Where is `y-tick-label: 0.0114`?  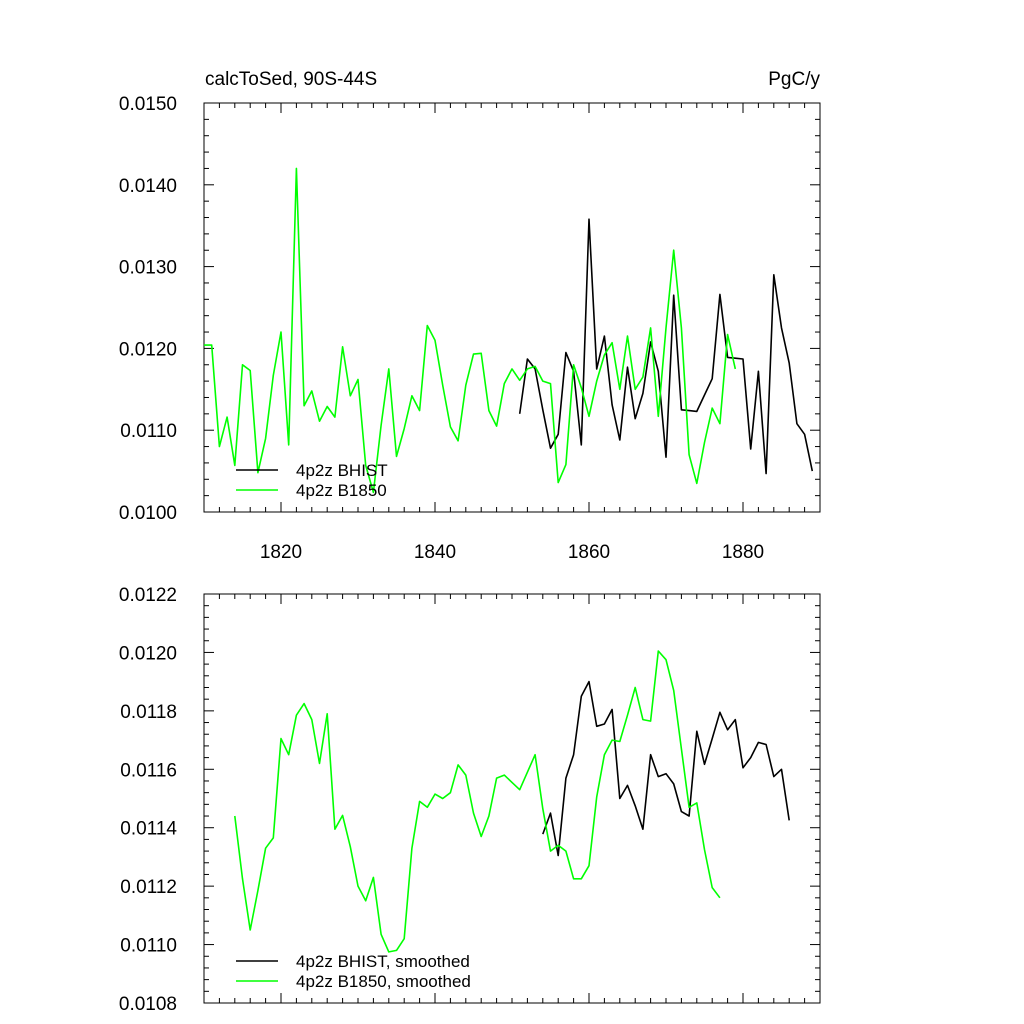 y-tick-label: 0.0114 is located at coordinates (148, 829).